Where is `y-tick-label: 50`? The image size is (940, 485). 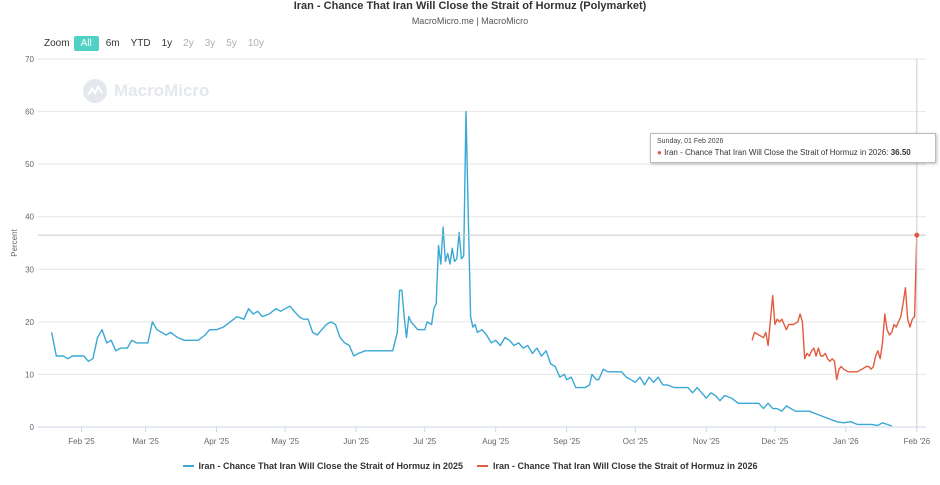 y-tick-label: 50 is located at coordinates (29, 164).